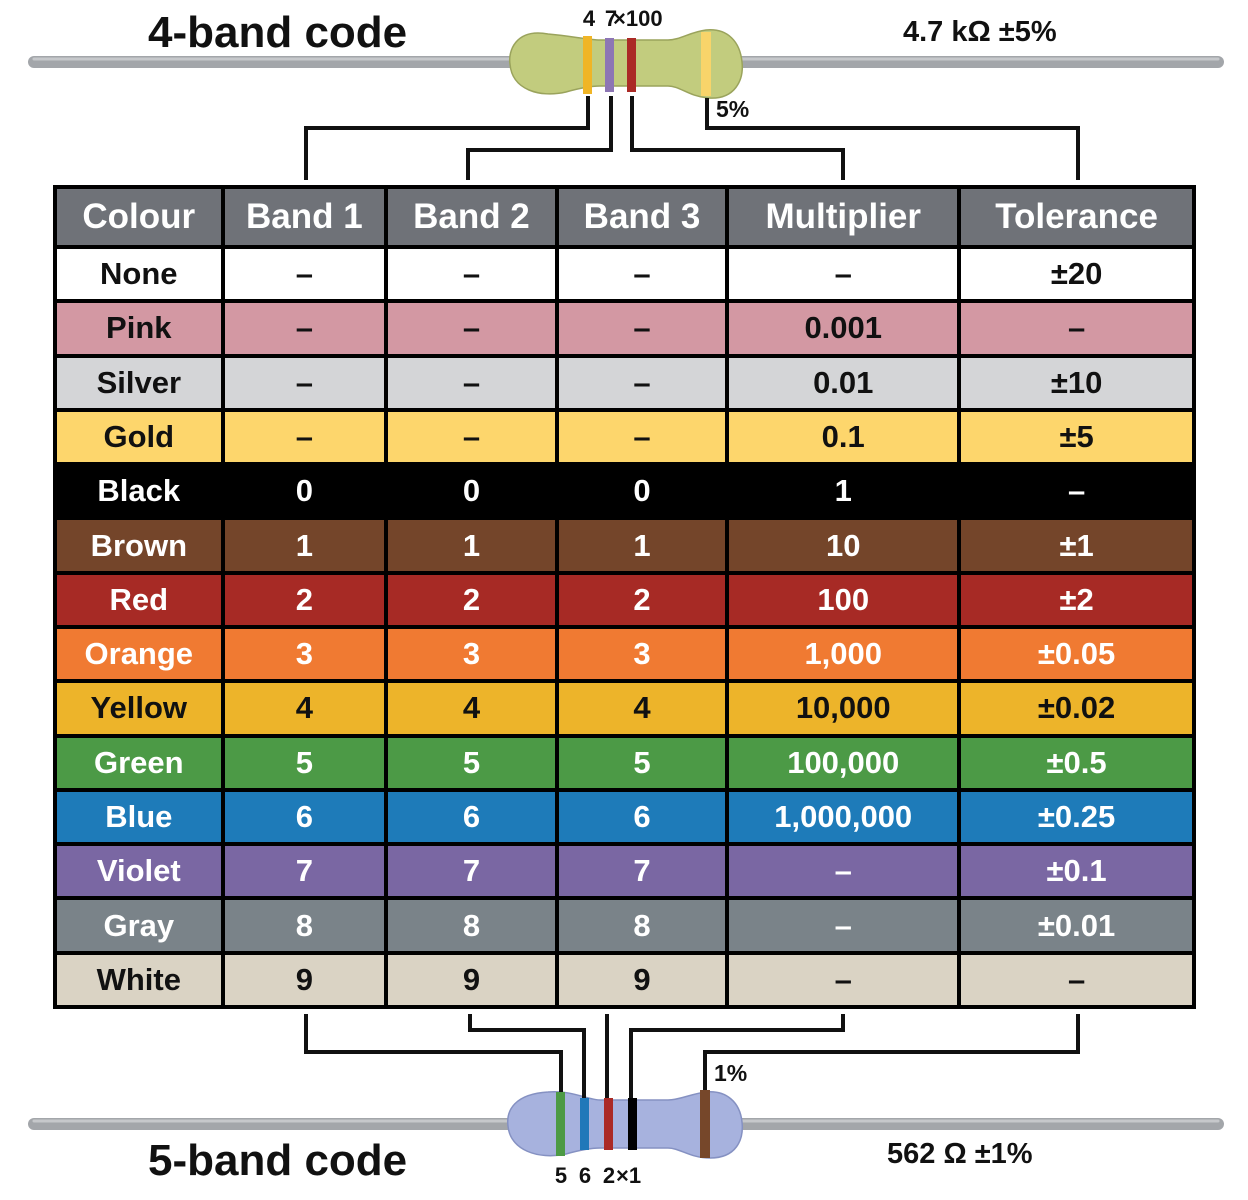  Describe the element at coordinates (471, 599) in the screenshot. I see `band-2-cell: 2` at that location.